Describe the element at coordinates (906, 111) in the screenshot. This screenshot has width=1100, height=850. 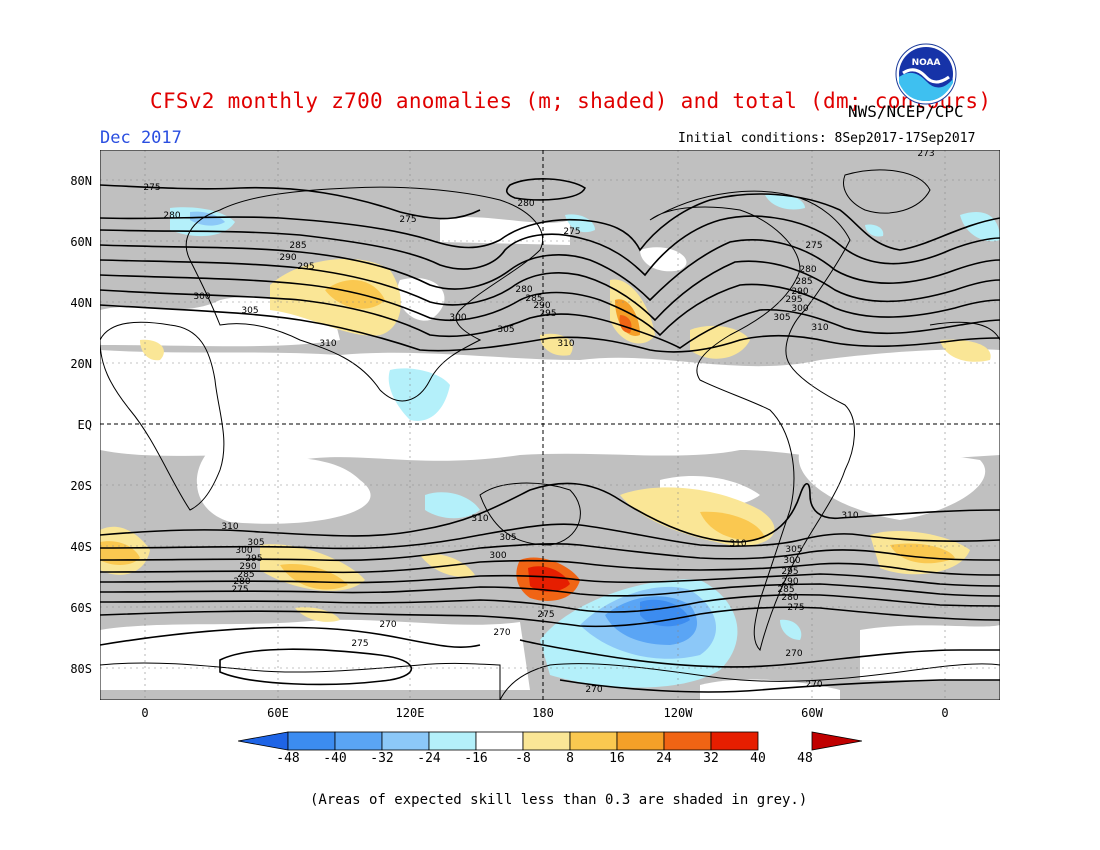
I see `agency-label: NWS/NCEP/CPC` at that location.